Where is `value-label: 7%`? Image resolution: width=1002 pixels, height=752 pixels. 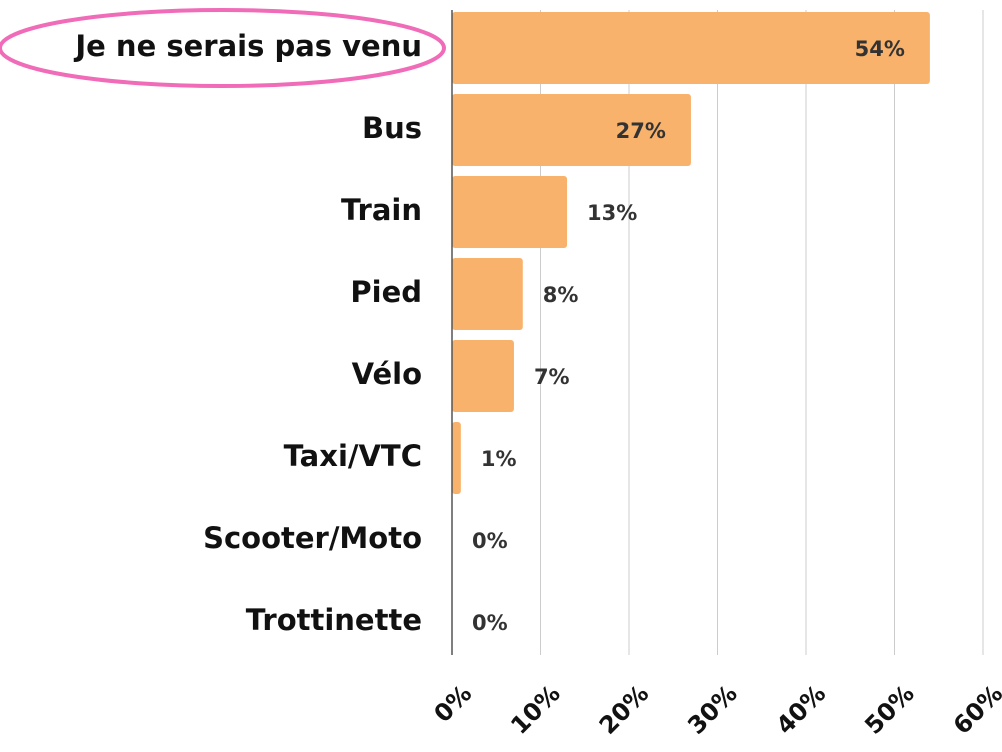 value-label: 7% is located at coordinates (552, 377).